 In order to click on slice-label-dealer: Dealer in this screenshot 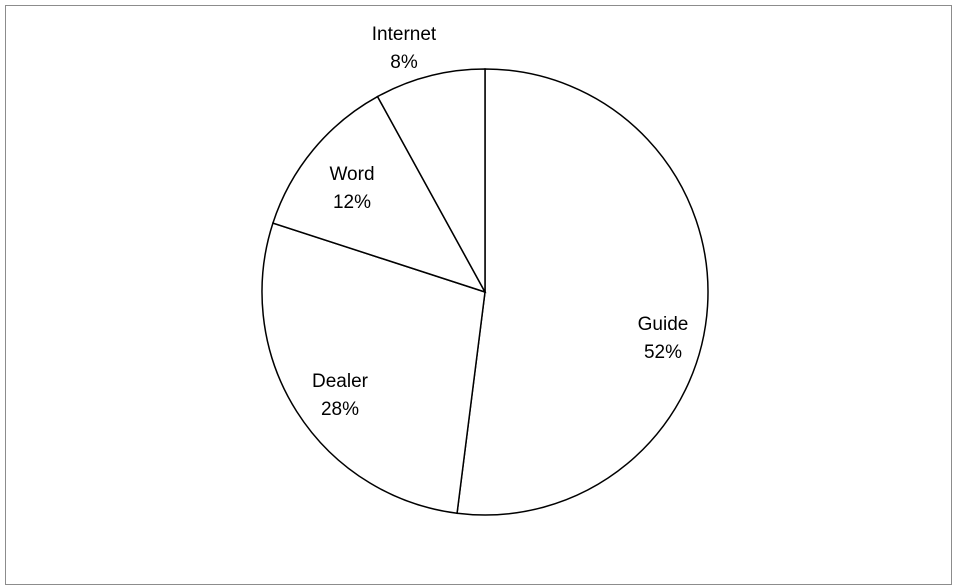, I will do `click(340, 381)`.